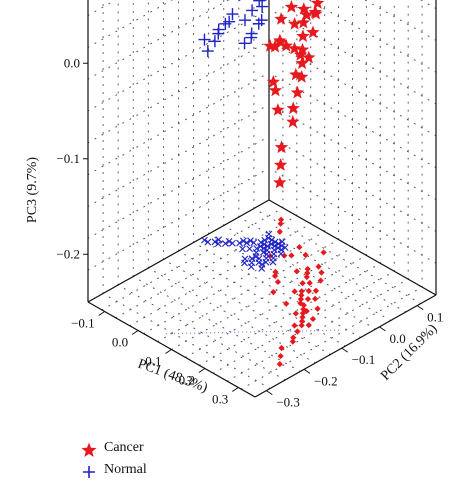  What do you see at coordinates (83, 323) in the screenshot?
I see `x-tick-label-0: −0.1` at bounding box center [83, 323].